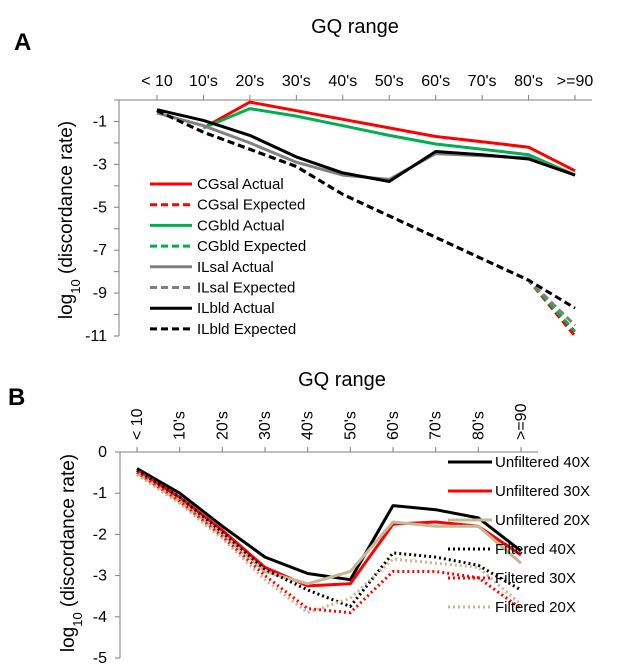  What do you see at coordinates (222, 425) in the screenshot?
I see `panel-b-x-tick-label: 20's` at bounding box center [222, 425].